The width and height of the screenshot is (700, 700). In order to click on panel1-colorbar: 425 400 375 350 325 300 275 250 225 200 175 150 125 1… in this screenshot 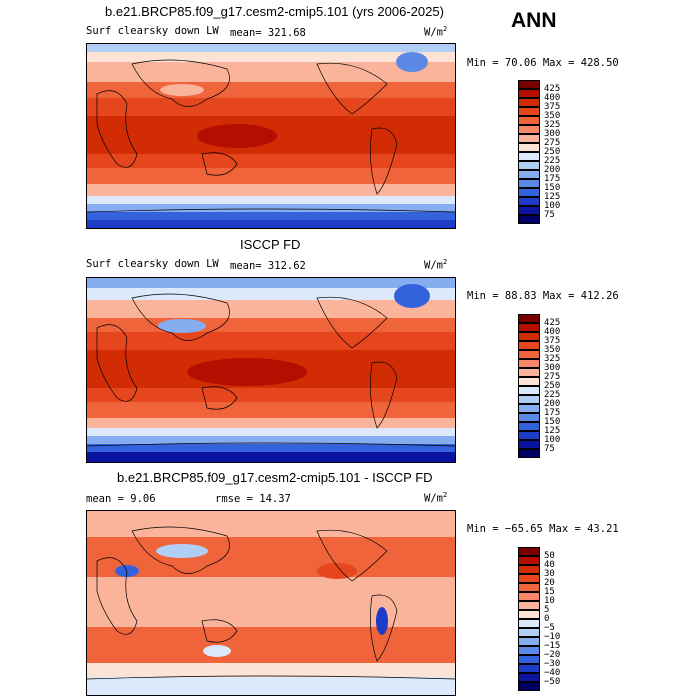, I will do `click(548, 152)`.